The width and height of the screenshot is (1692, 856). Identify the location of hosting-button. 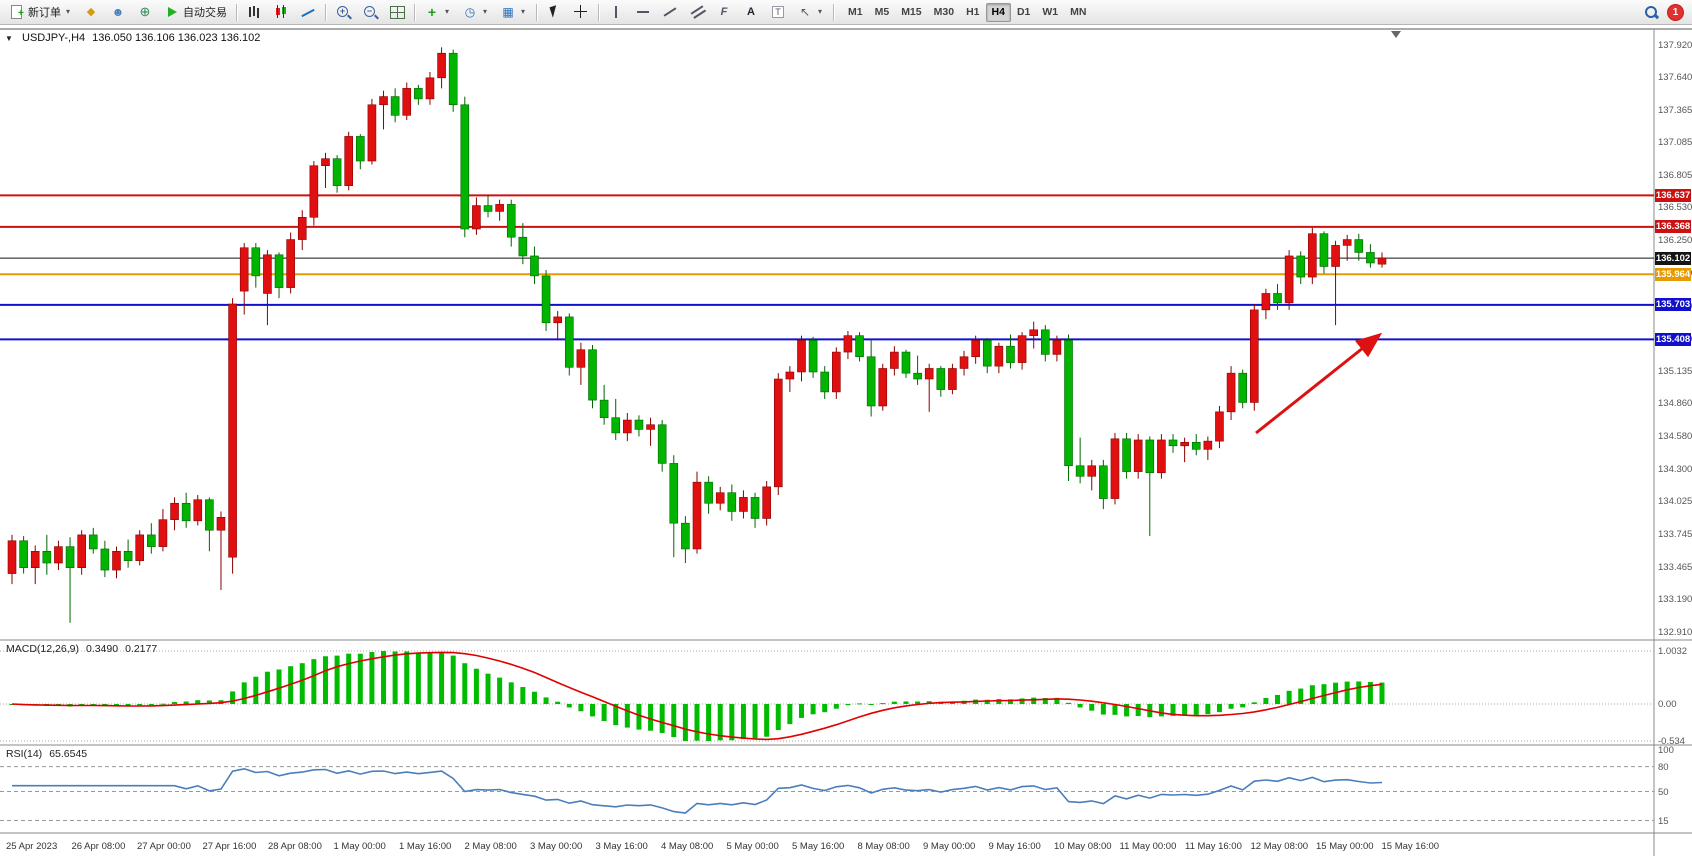
(145, 12).